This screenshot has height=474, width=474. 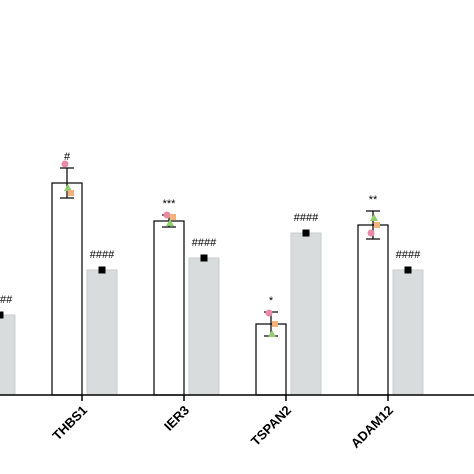 What do you see at coordinates (372, 427) in the screenshot?
I see `x-tick-label: ADAM12` at bounding box center [372, 427].